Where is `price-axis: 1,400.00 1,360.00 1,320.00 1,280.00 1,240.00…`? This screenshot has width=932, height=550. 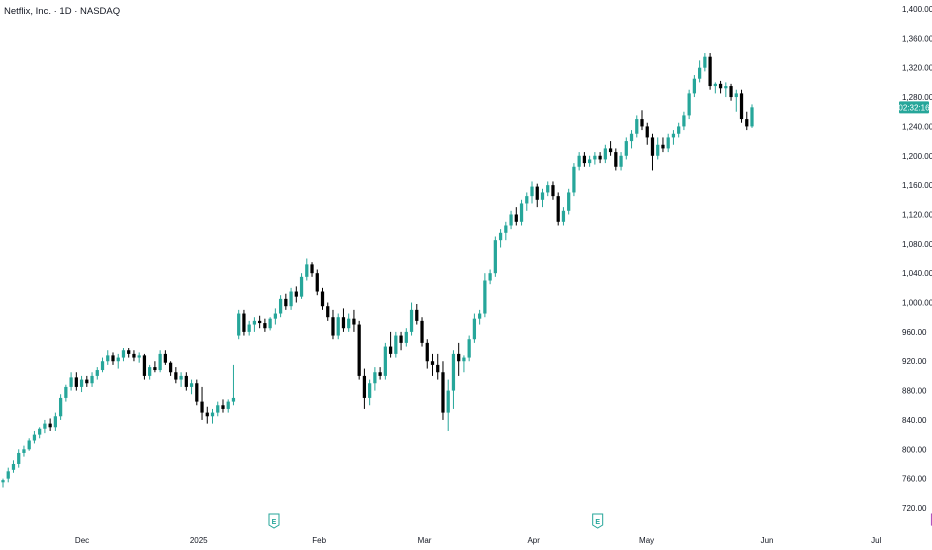
price-axis: 1,400.00 1,360.00 1,320.00 1,280.00 1,240.00… is located at coordinates (917, 259).